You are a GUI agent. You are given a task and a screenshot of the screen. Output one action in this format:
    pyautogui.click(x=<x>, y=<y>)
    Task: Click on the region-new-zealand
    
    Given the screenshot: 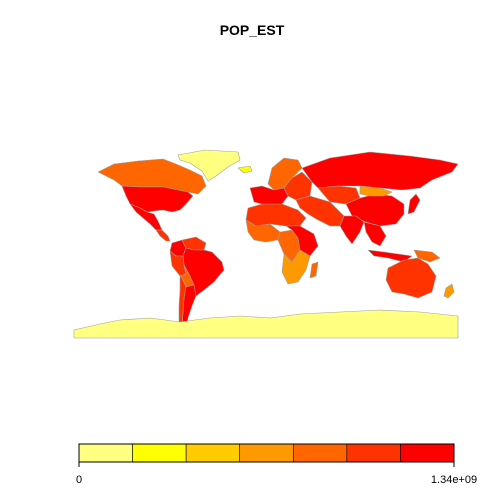 What is the action you would take?
    pyautogui.click(x=449, y=291)
    